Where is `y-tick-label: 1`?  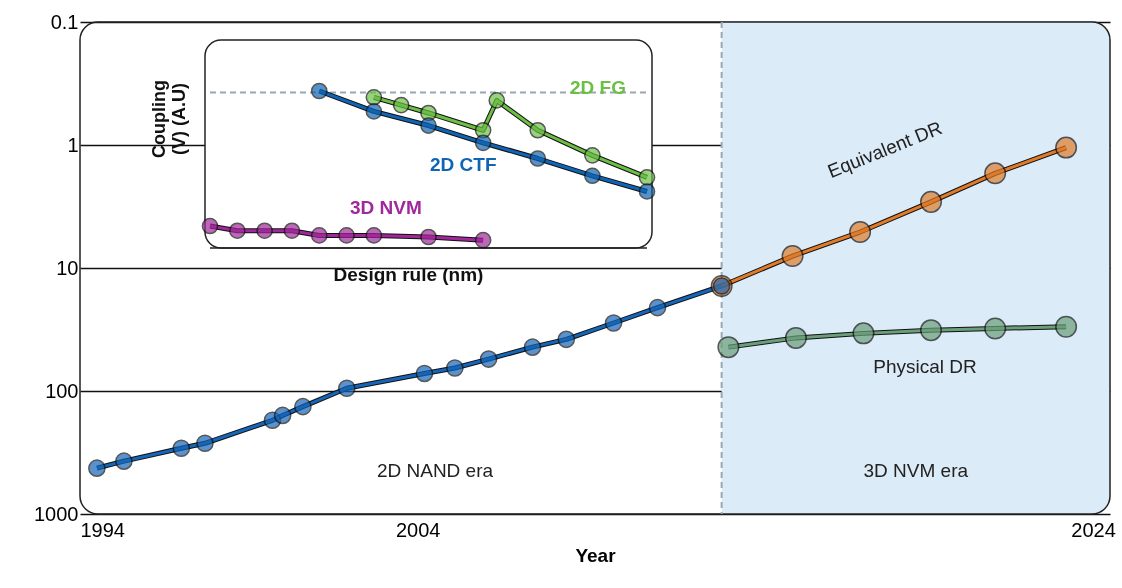 y-tick-label: 1 is located at coordinates (73, 144).